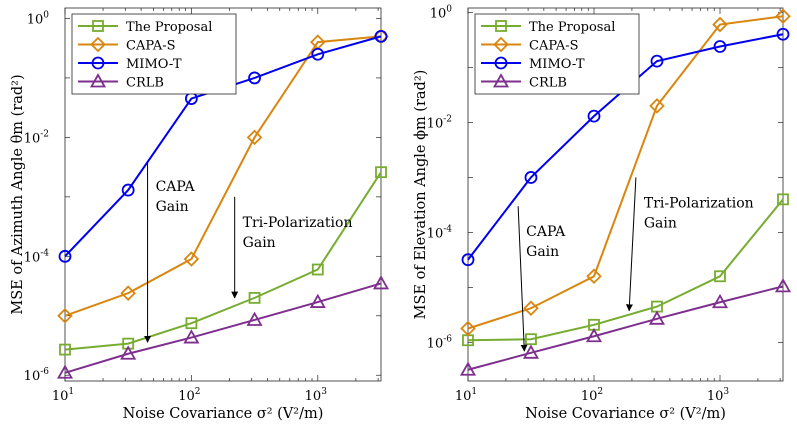  I want to click on legend-label: MIMO-T, so click(154, 64).